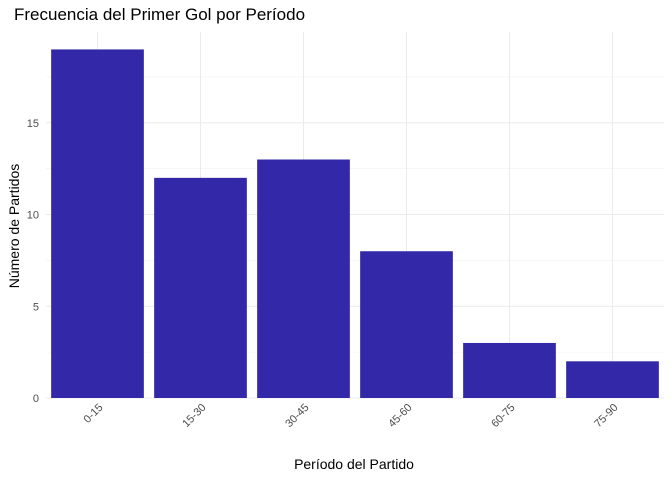  Describe the element at coordinates (36, 399) in the screenshot. I see `y-tick-label: 0` at that location.